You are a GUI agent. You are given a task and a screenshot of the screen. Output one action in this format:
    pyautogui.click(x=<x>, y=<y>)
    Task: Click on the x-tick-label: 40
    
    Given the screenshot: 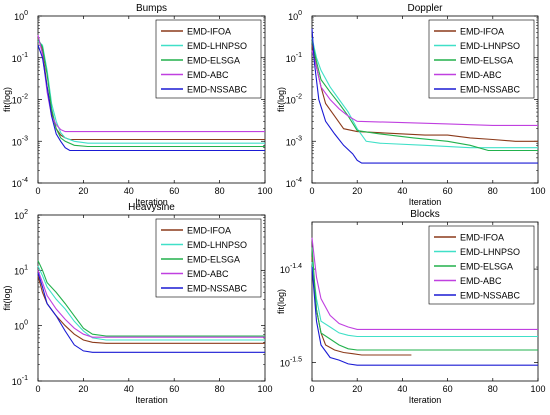 What is the action you would take?
    pyautogui.click(x=129, y=191)
    